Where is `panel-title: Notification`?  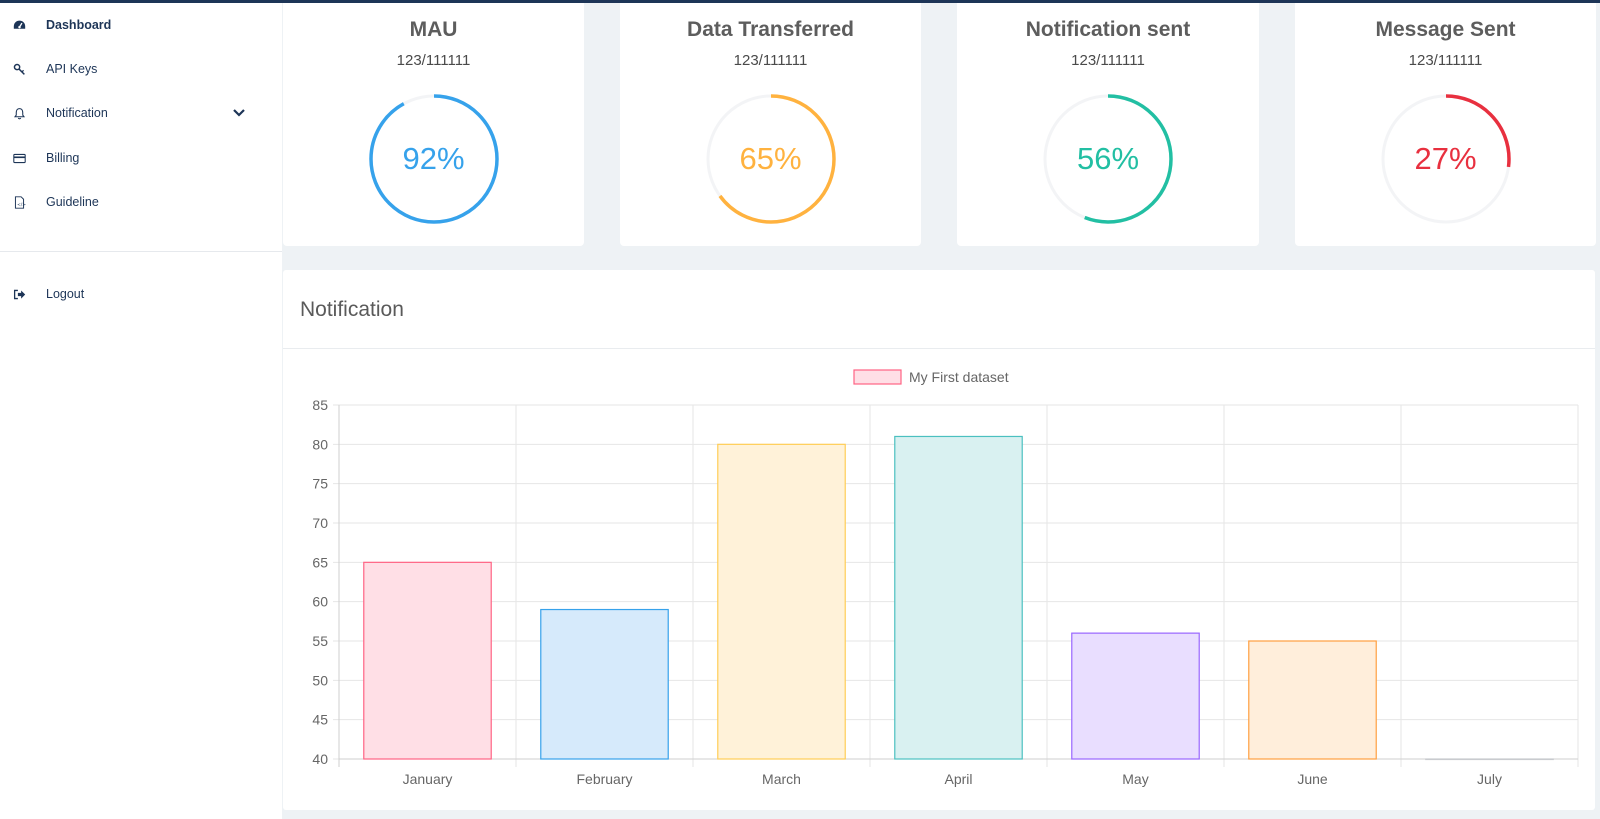 panel-title: Notification is located at coordinates (352, 309).